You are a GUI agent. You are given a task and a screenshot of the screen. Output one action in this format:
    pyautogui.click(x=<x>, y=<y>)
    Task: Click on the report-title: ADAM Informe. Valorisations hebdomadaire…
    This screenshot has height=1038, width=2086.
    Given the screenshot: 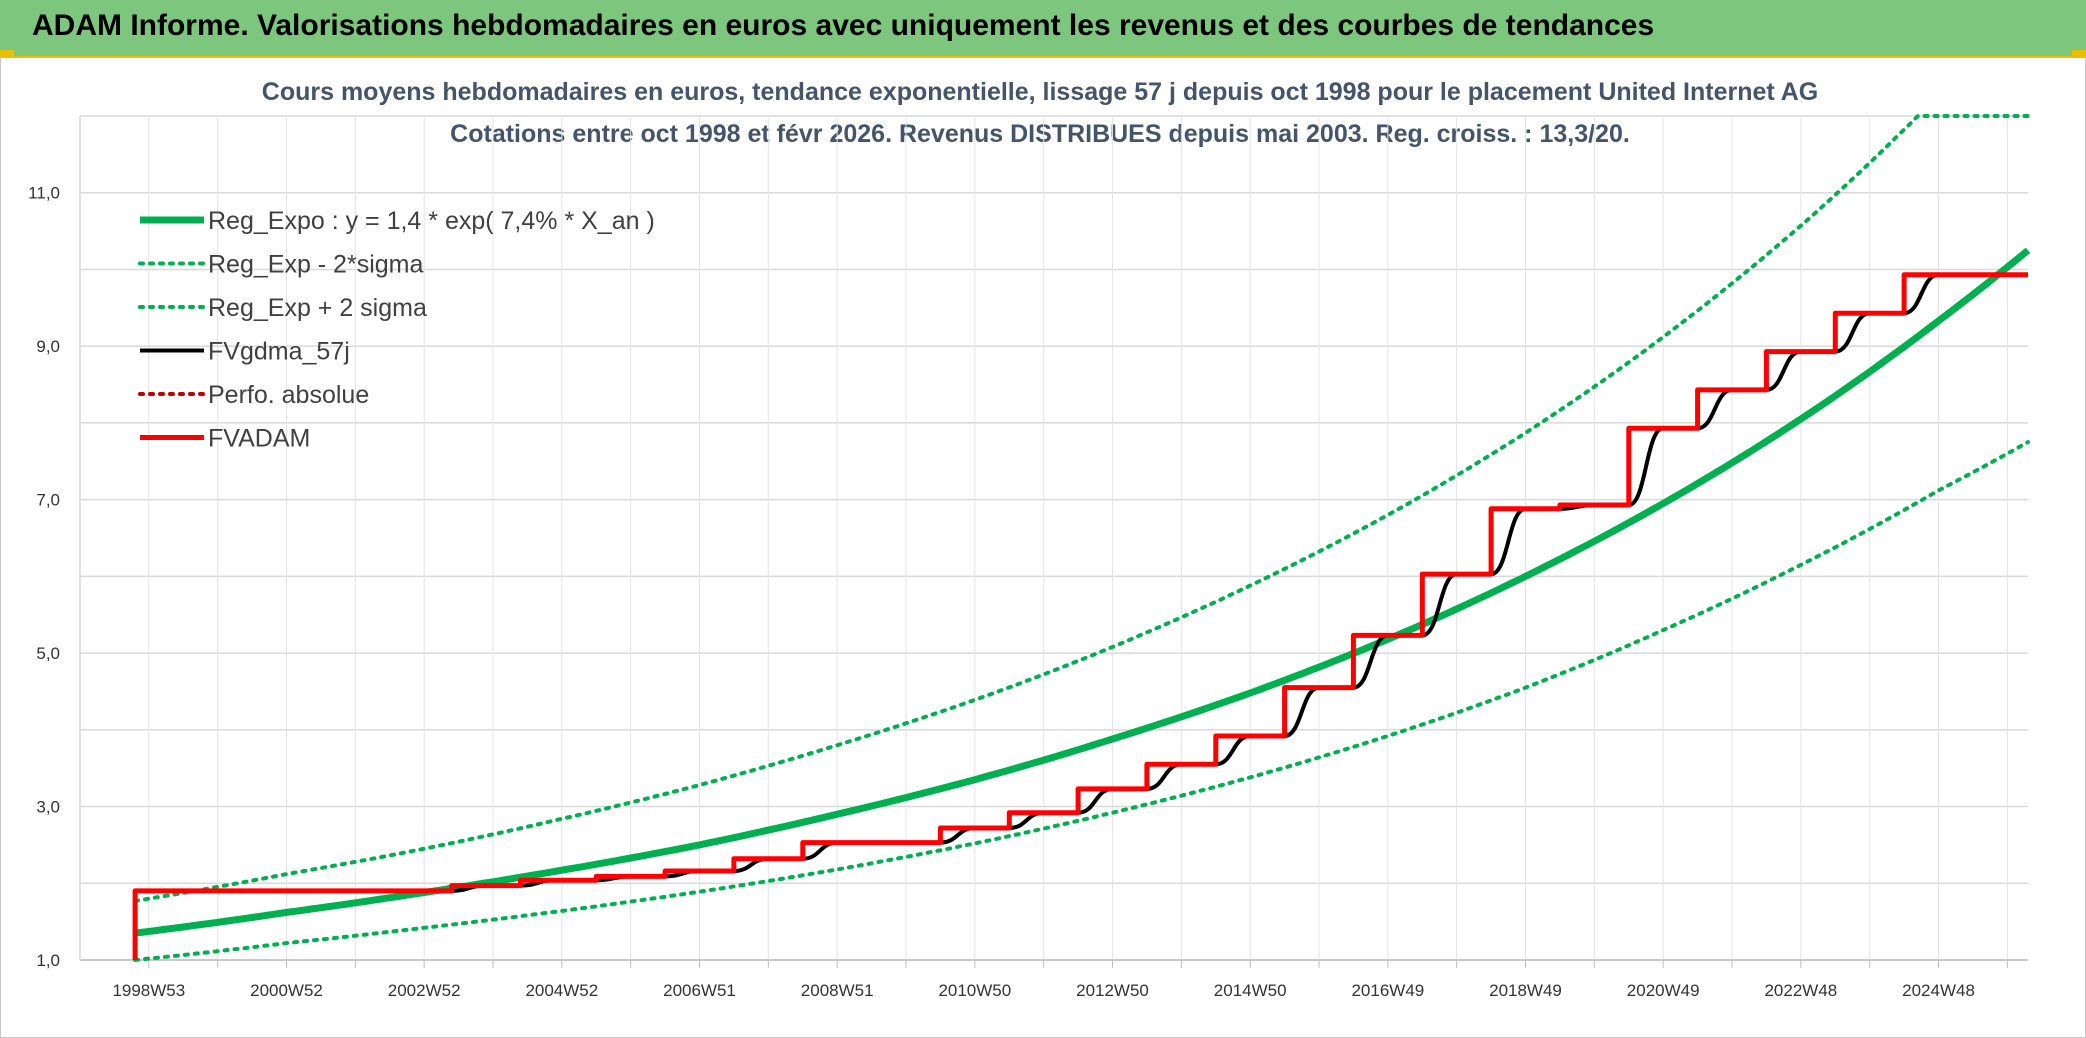 What is the action you would take?
    pyautogui.click(x=843, y=25)
    